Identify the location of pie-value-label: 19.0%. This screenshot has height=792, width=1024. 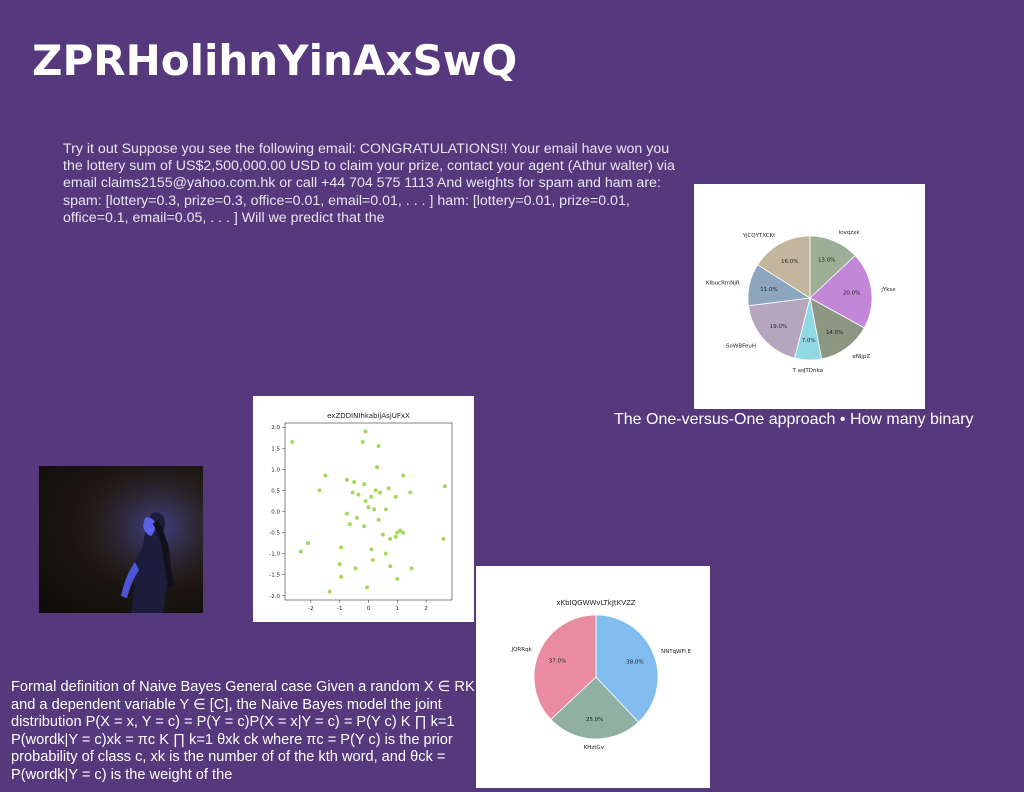
(778, 327).